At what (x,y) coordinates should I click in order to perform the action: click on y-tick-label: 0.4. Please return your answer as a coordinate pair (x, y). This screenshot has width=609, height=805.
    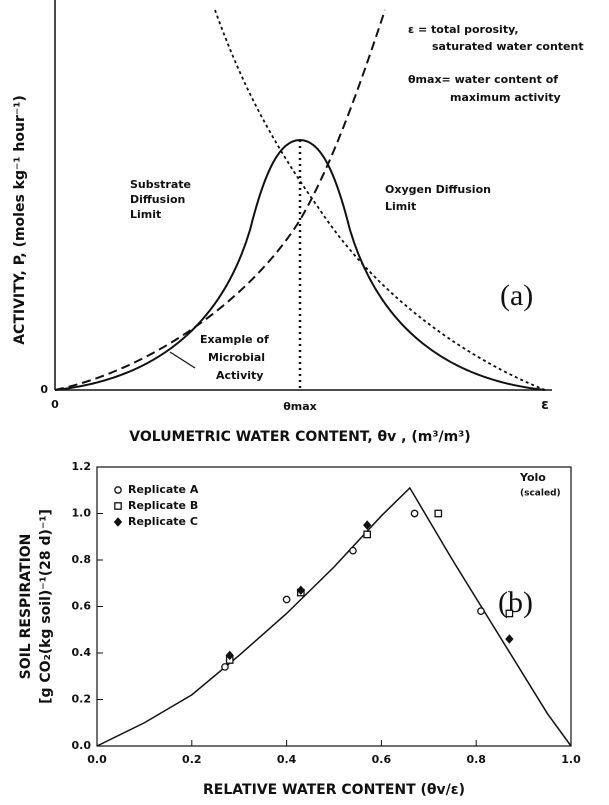
    Looking at the image, I should click on (82, 652).